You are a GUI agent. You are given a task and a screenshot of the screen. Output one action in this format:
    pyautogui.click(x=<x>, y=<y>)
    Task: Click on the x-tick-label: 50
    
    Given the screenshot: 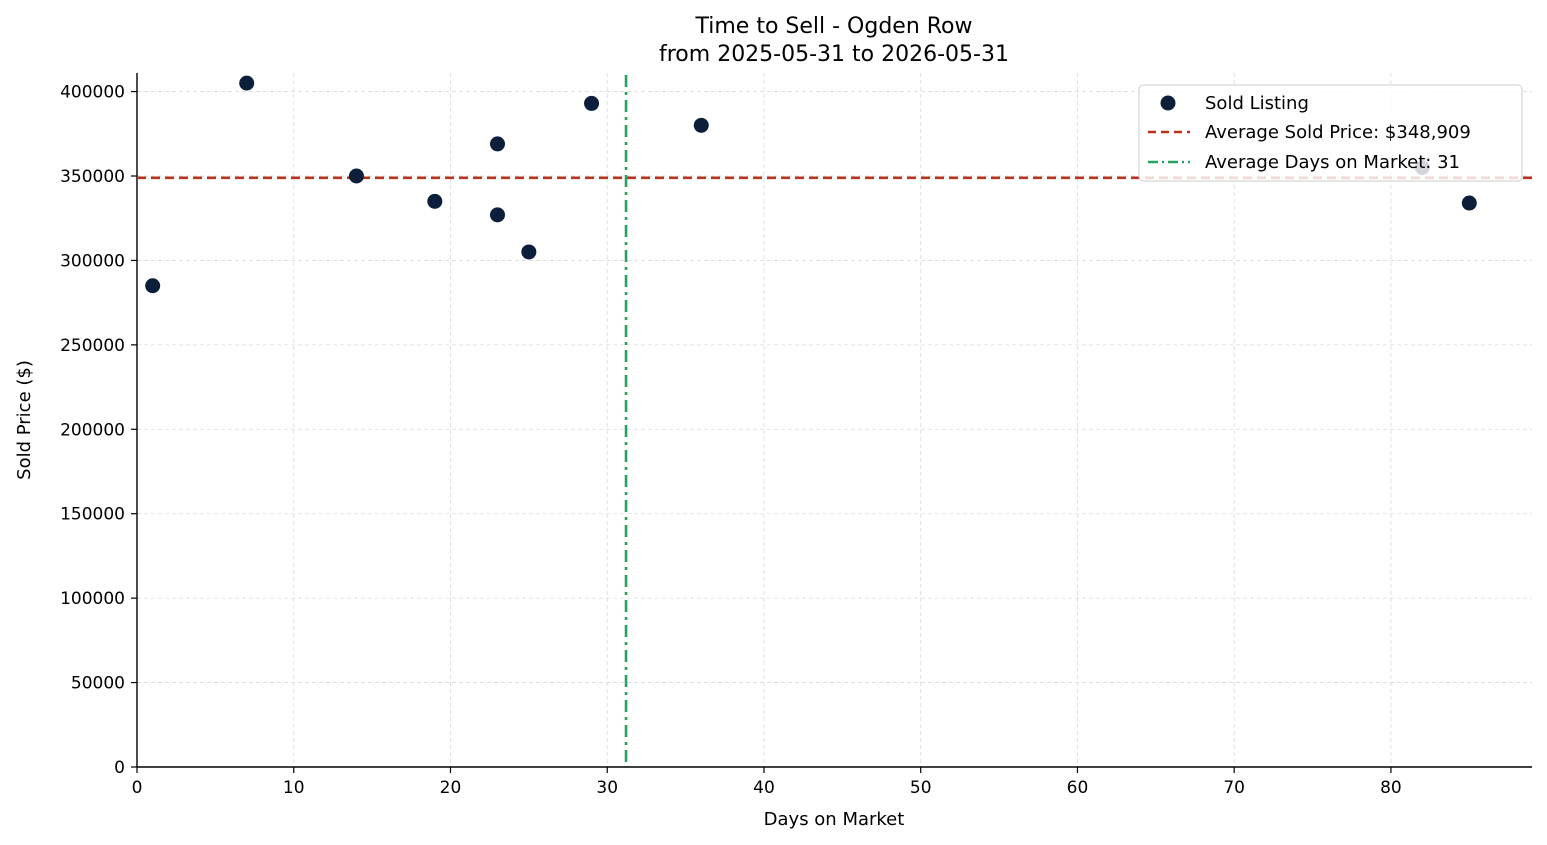 What is the action you would take?
    pyautogui.click(x=921, y=788)
    